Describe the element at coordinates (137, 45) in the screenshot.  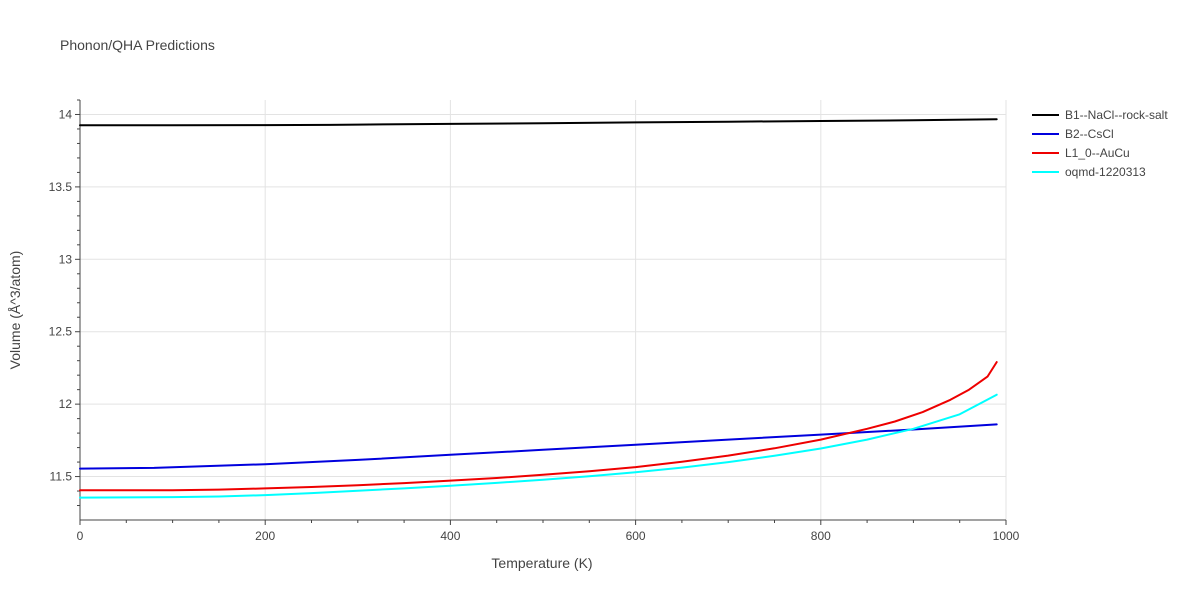
I see `chart-title: Phonon/QHA Predictions` at that location.